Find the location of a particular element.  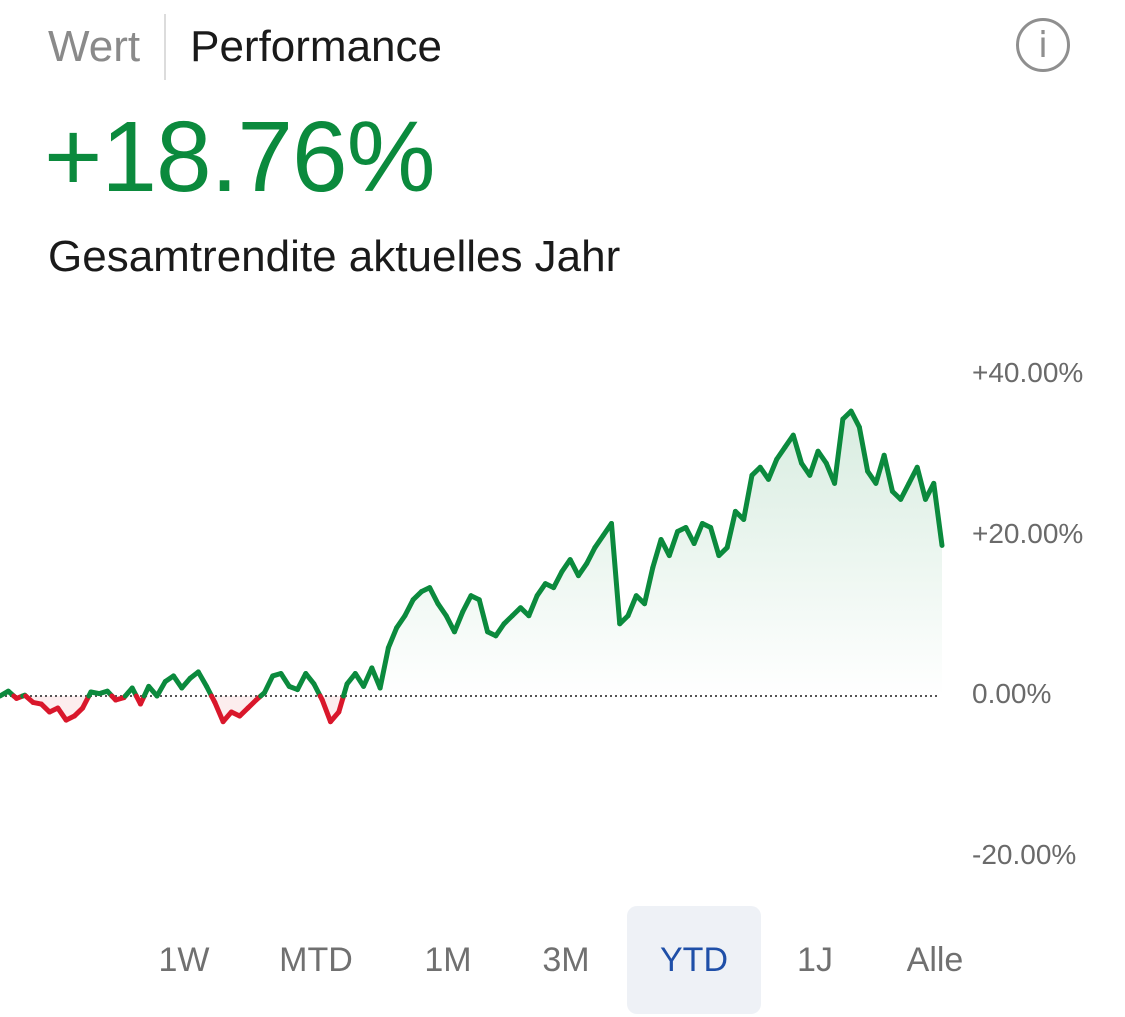

tab-divider is located at coordinates (165, 47).